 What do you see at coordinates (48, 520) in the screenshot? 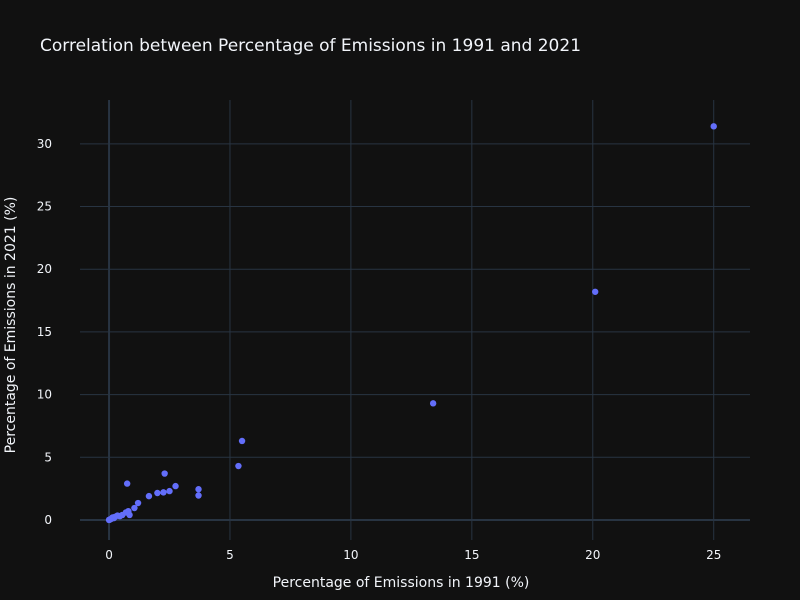
I see `y-tick-label: 0` at bounding box center [48, 520].